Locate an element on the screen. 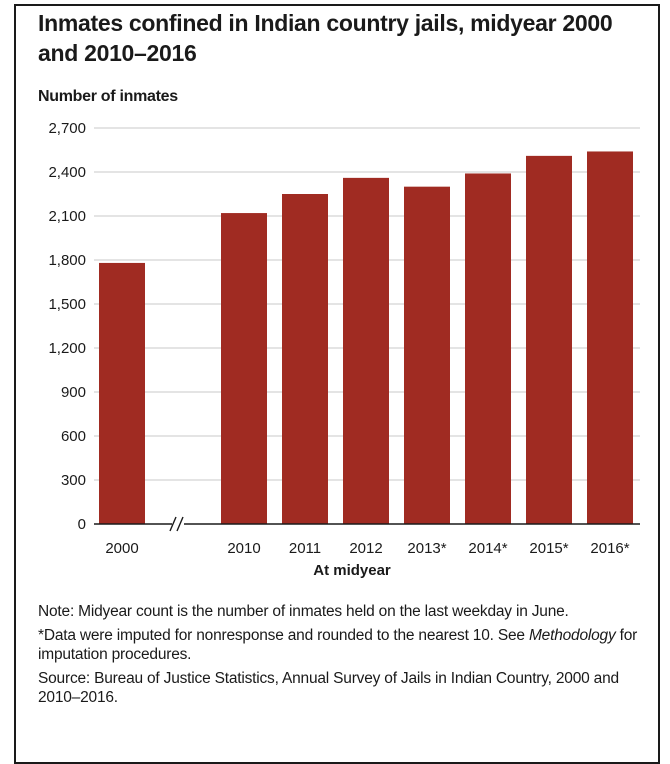 Image resolution: width=670 pixels, height=764 pixels. y-tick-label: 0 is located at coordinates (82, 524).